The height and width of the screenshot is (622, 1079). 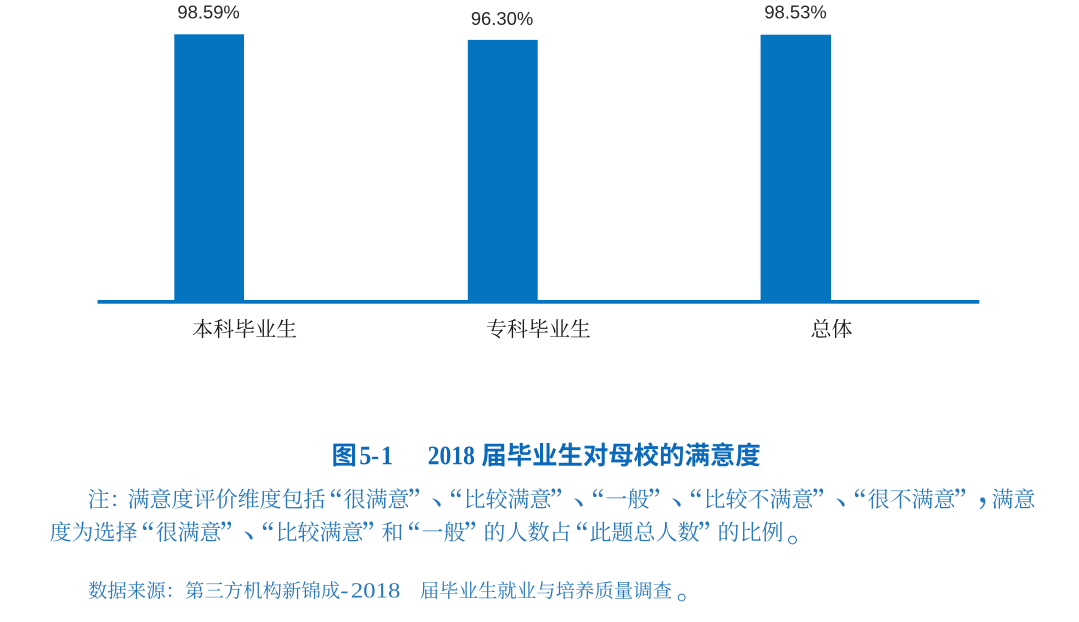 I want to click on svg-text: 98.53%, so click(x=795, y=11).